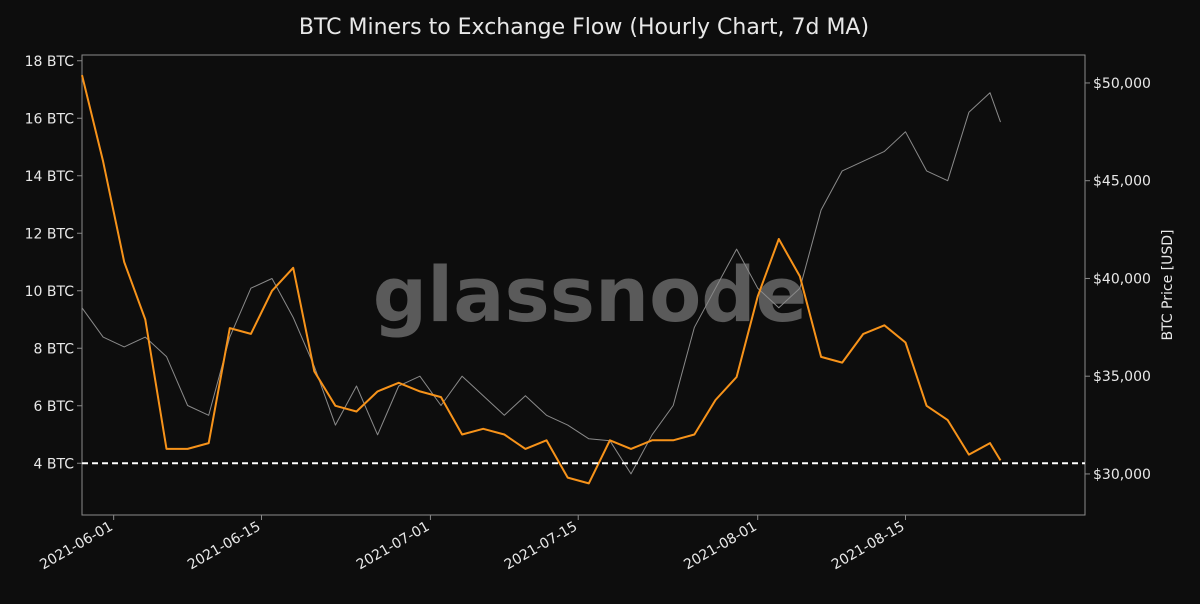 This screenshot has width=1200, height=604. I want to click on y2-tick-label: $45,000, so click(1122, 182).